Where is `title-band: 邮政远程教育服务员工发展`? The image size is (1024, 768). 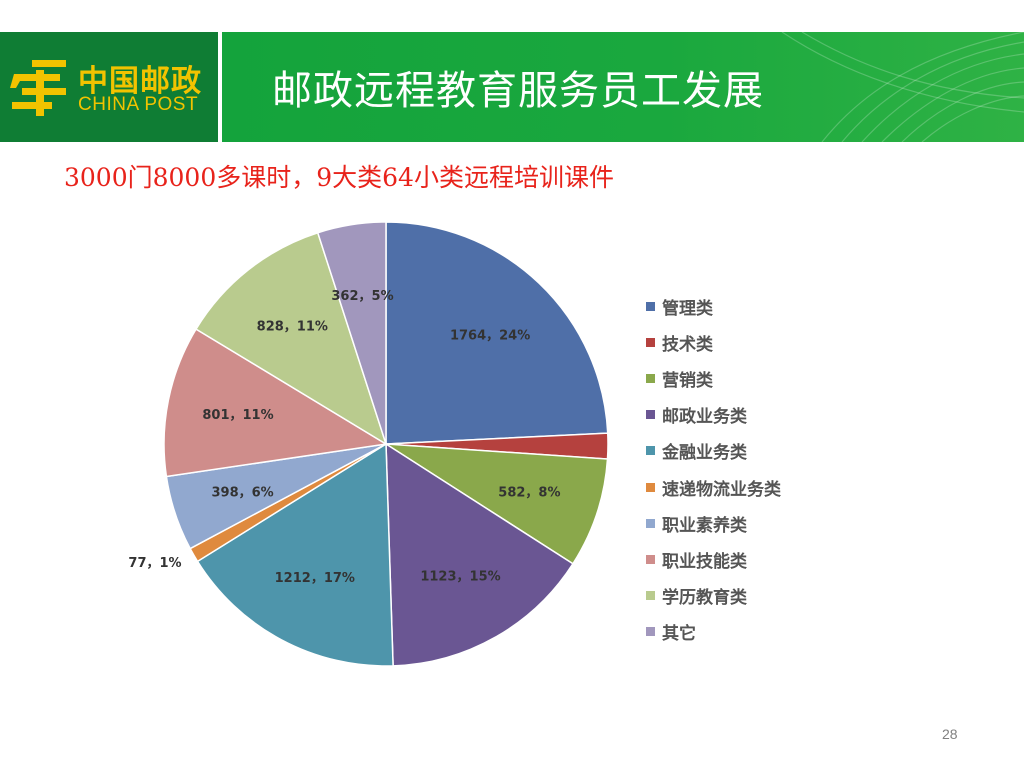 title-band: 邮政远程教育服务员工发展 is located at coordinates (623, 87).